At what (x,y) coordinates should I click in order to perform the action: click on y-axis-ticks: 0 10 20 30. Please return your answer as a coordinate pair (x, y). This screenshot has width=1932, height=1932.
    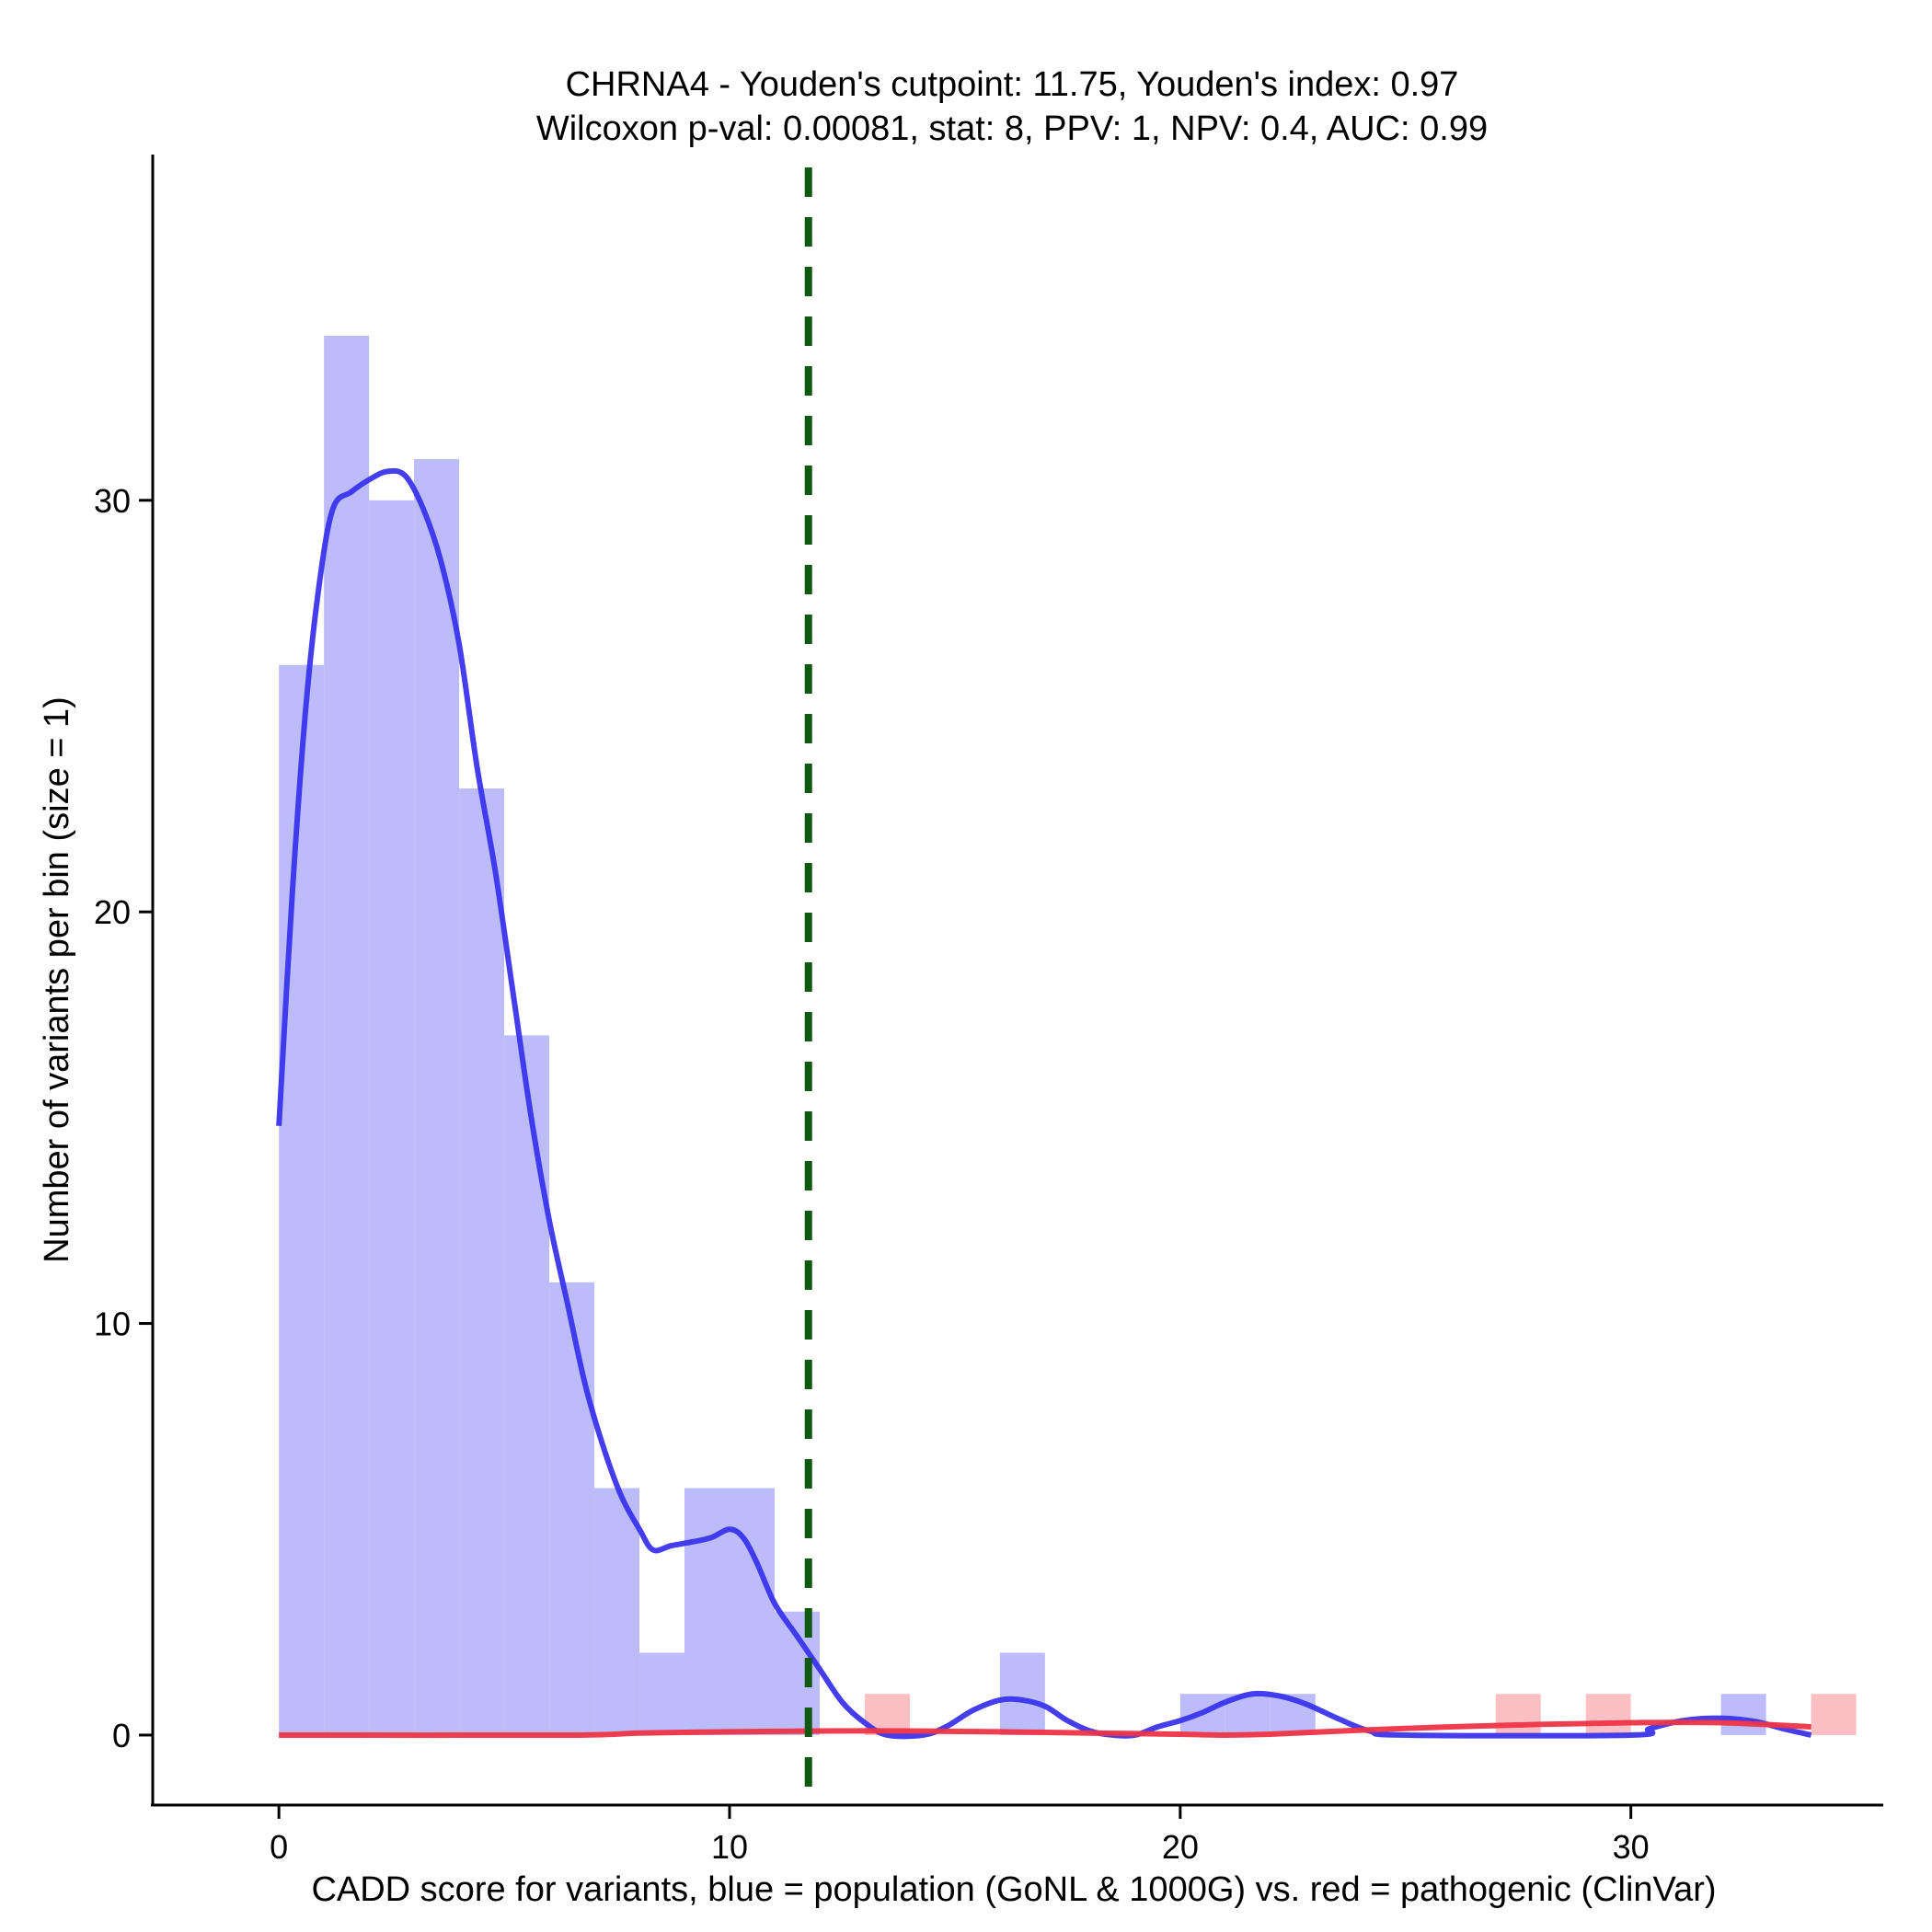
    Looking at the image, I should click on (123, 1118).